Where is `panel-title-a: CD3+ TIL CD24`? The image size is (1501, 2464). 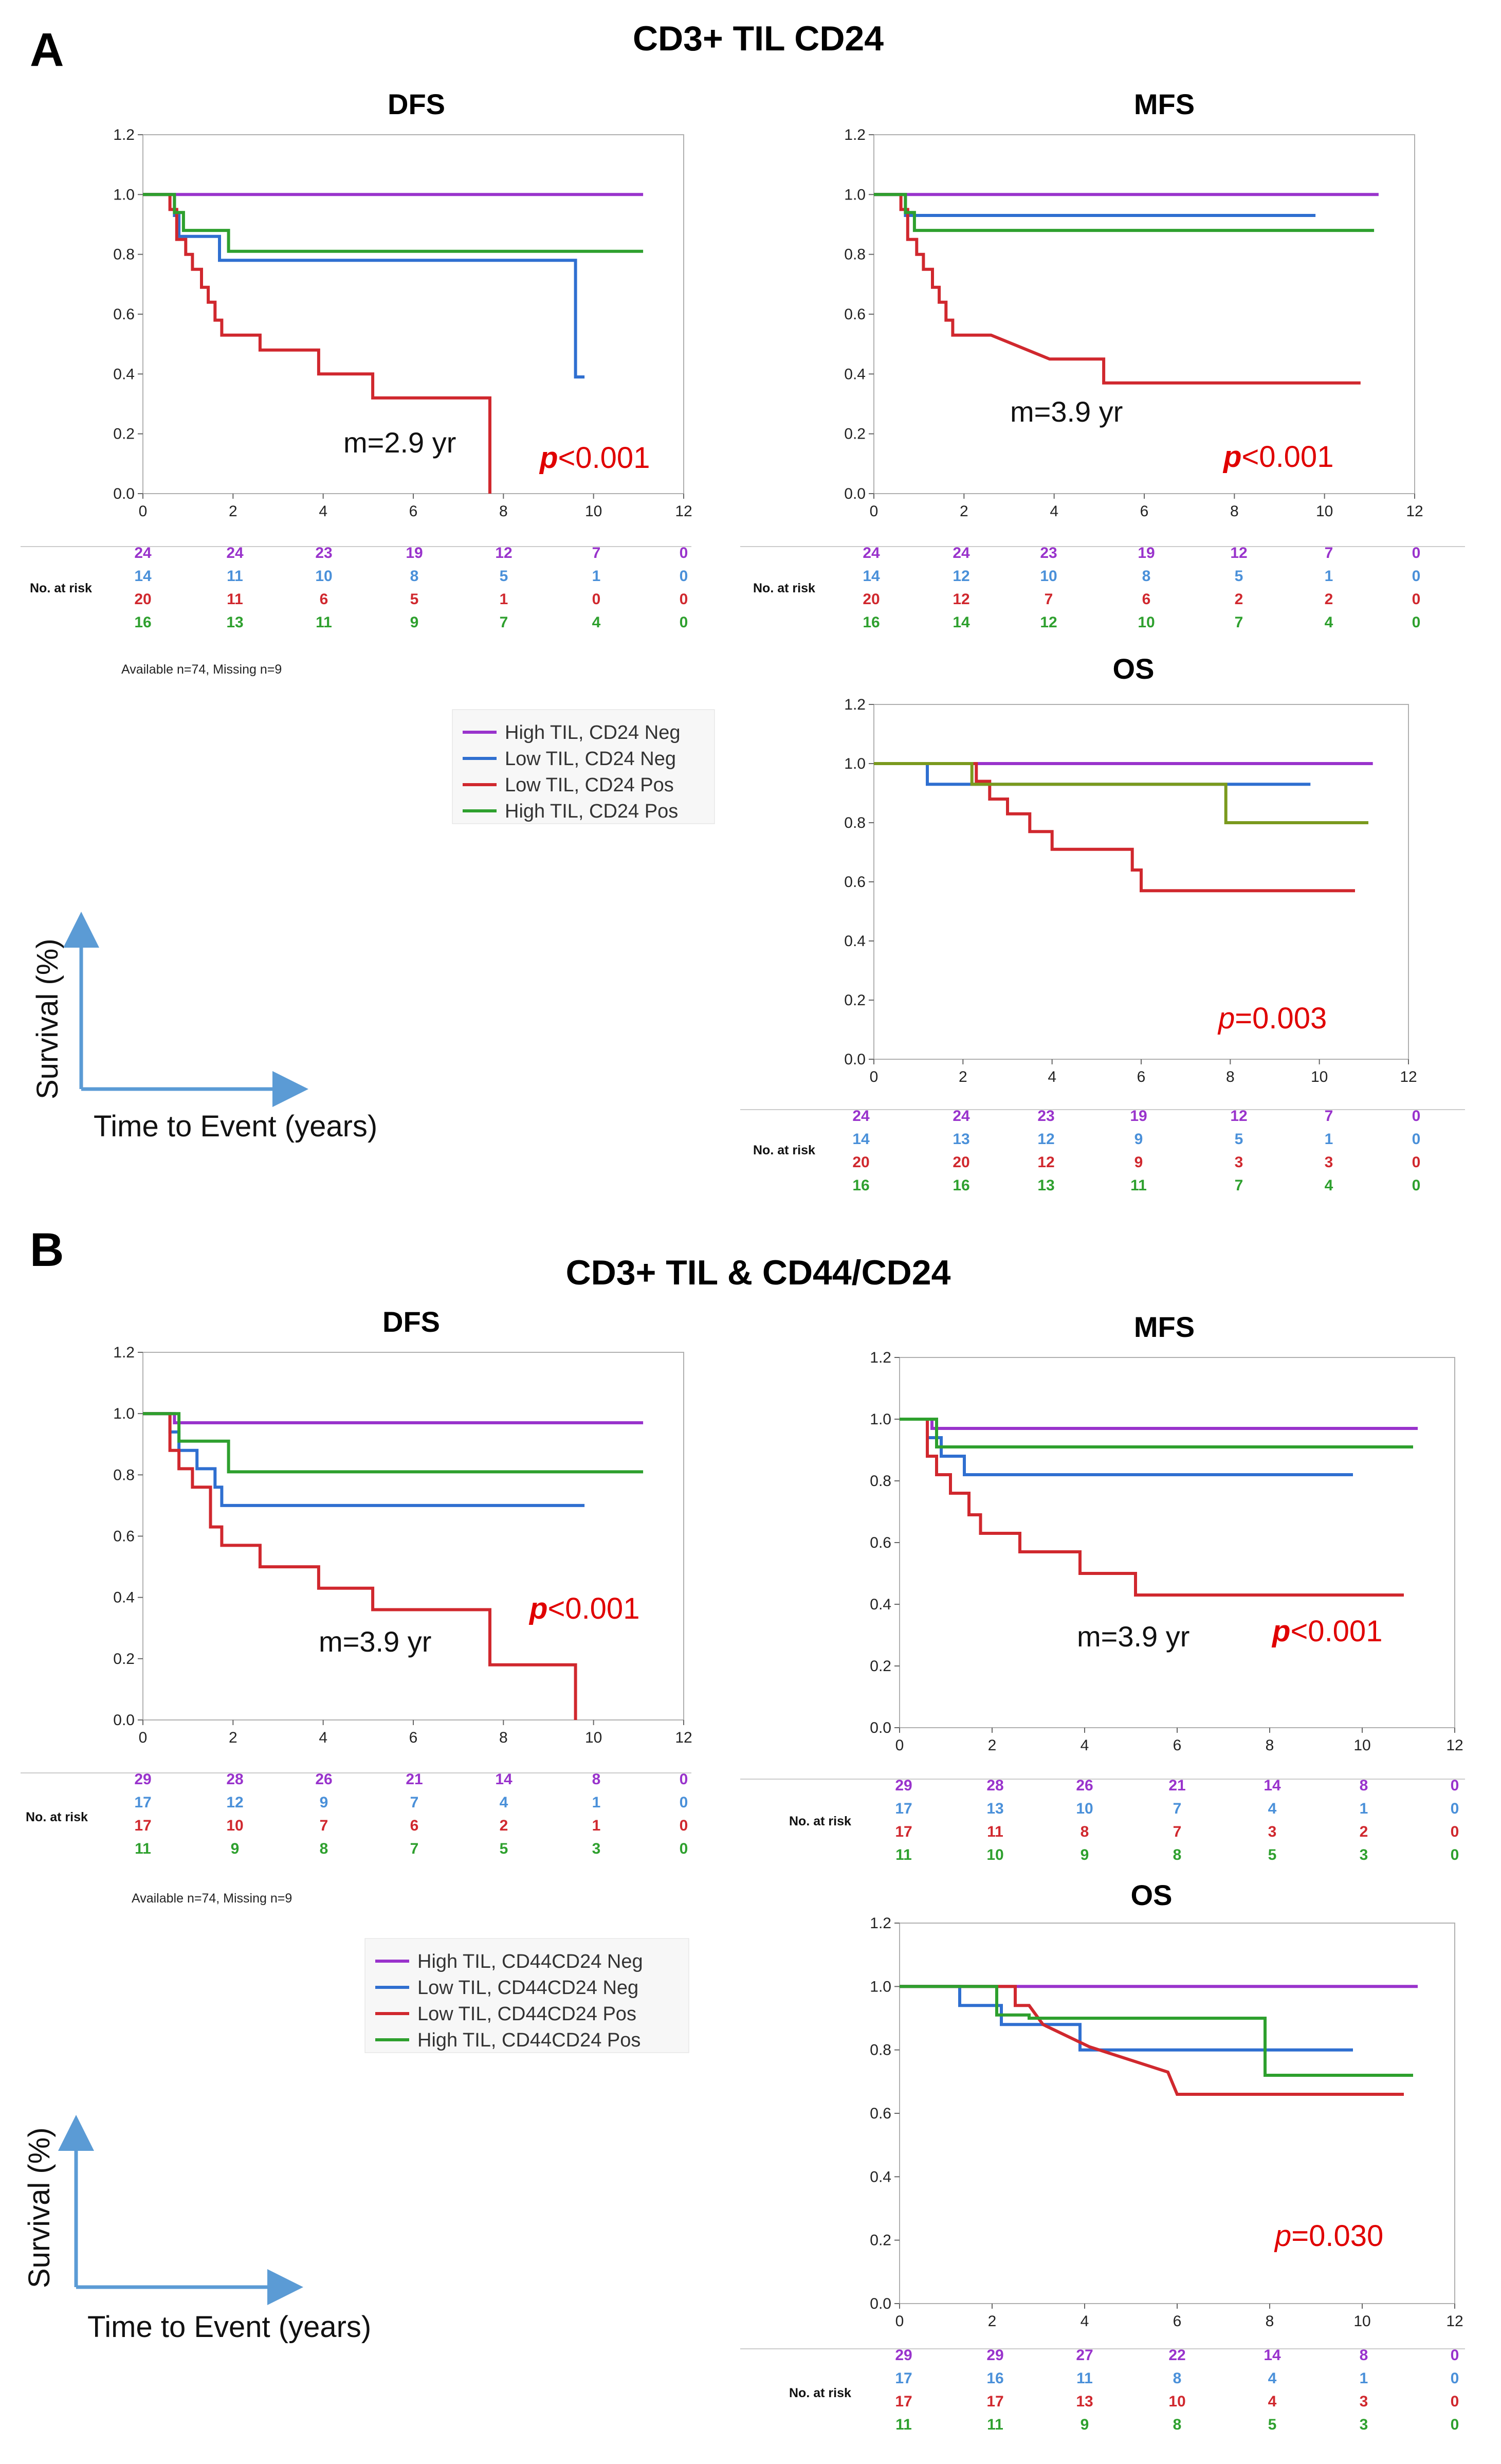
panel-title-a: CD3+ TIL CD24 is located at coordinates (758, 39).